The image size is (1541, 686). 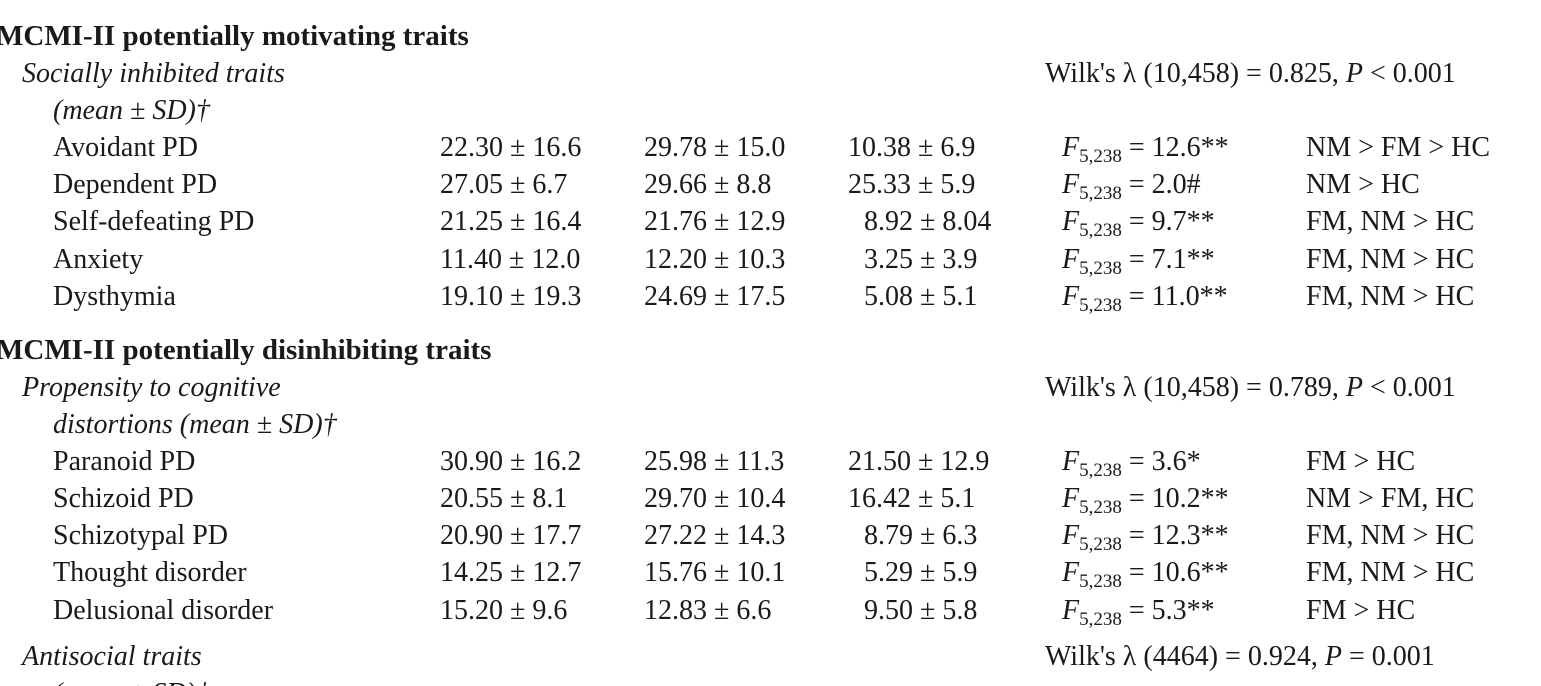 I want to click on nm-value: 21.76 ± 12.9, so click(x=715, y=221).